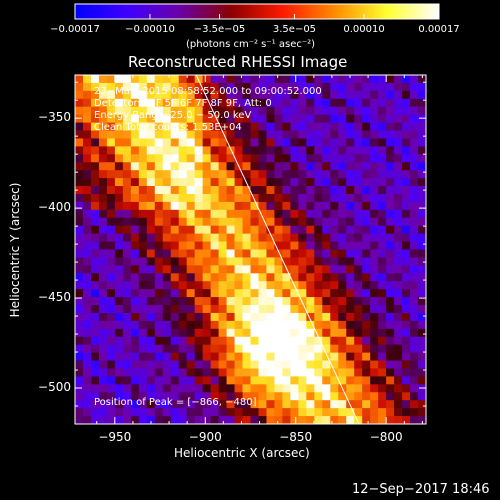 This screenshot has width=500, height=500. I want to click on y-tick-label: −350, so click(54, 117).